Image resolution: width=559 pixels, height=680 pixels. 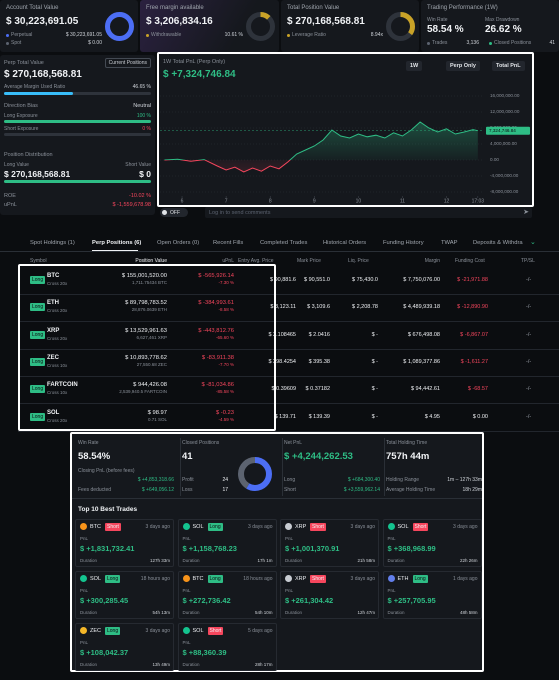 I want to click on comment-toggle: OFF, so click(x=174, y=212).